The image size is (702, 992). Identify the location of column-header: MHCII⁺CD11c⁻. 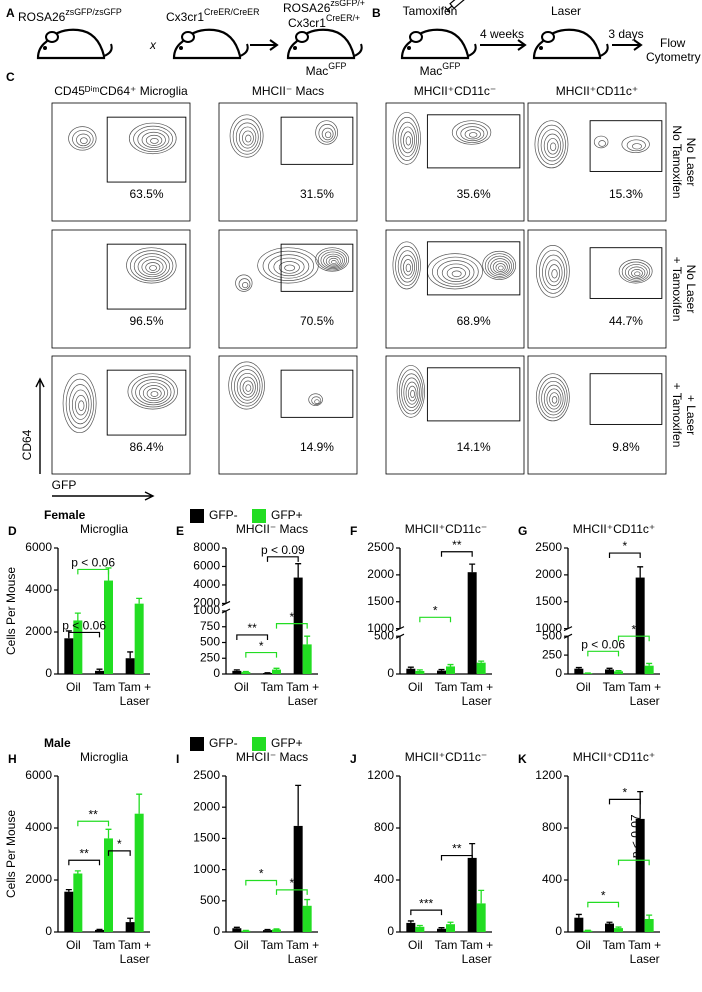
(455, 91).